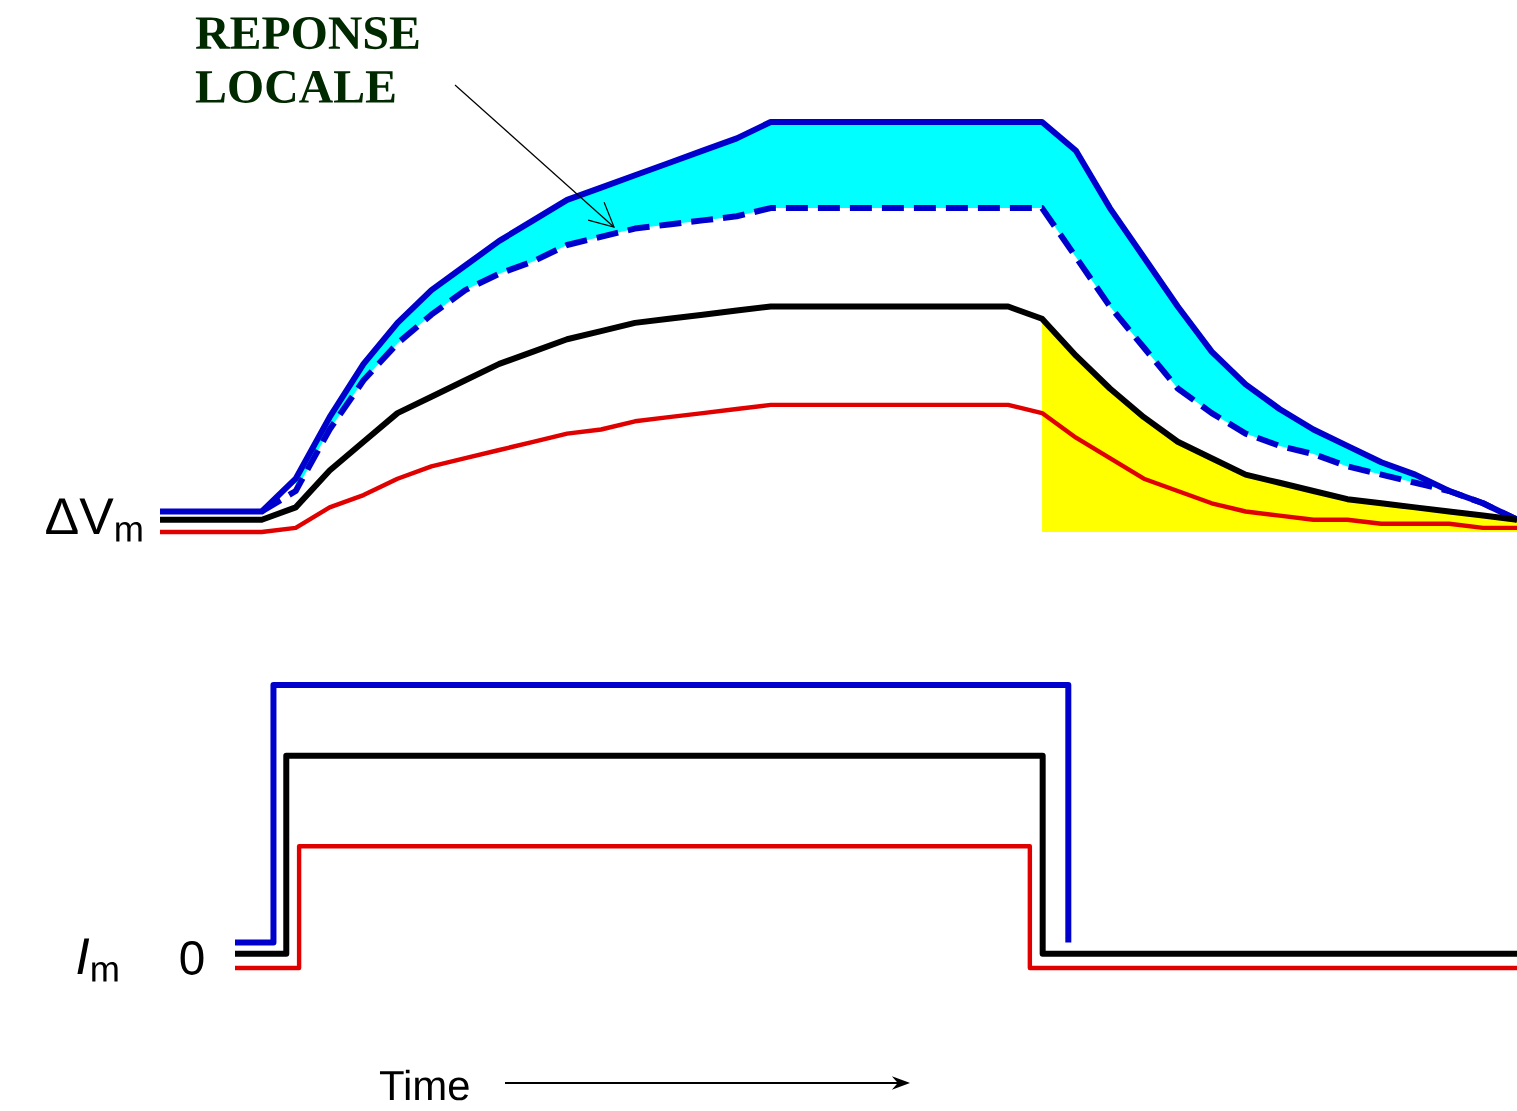  What do you see at coordinates (94, 520) in the screenshot?
I see `y-axis-title: ΔV$_{m}$` at bounding box center [94, 520].